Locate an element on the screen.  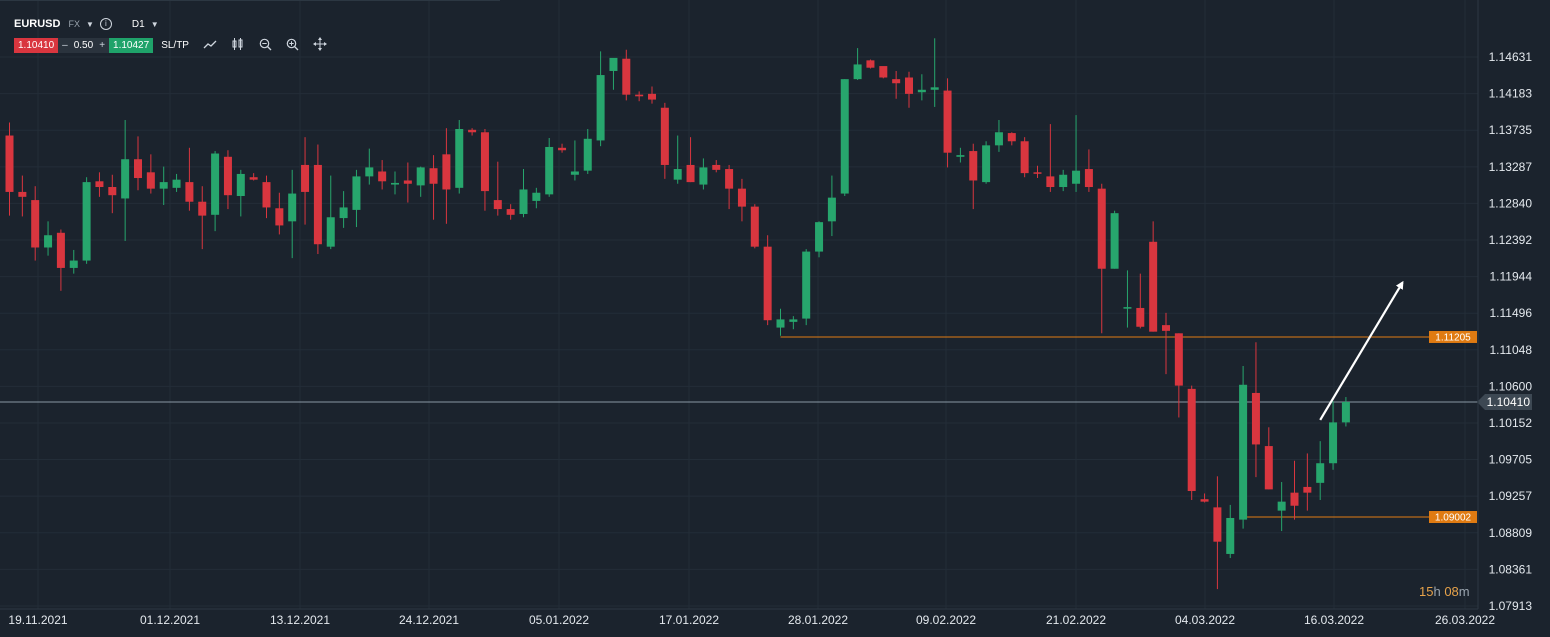
lot-decrease-button: – is located at coordinates (65, 45).